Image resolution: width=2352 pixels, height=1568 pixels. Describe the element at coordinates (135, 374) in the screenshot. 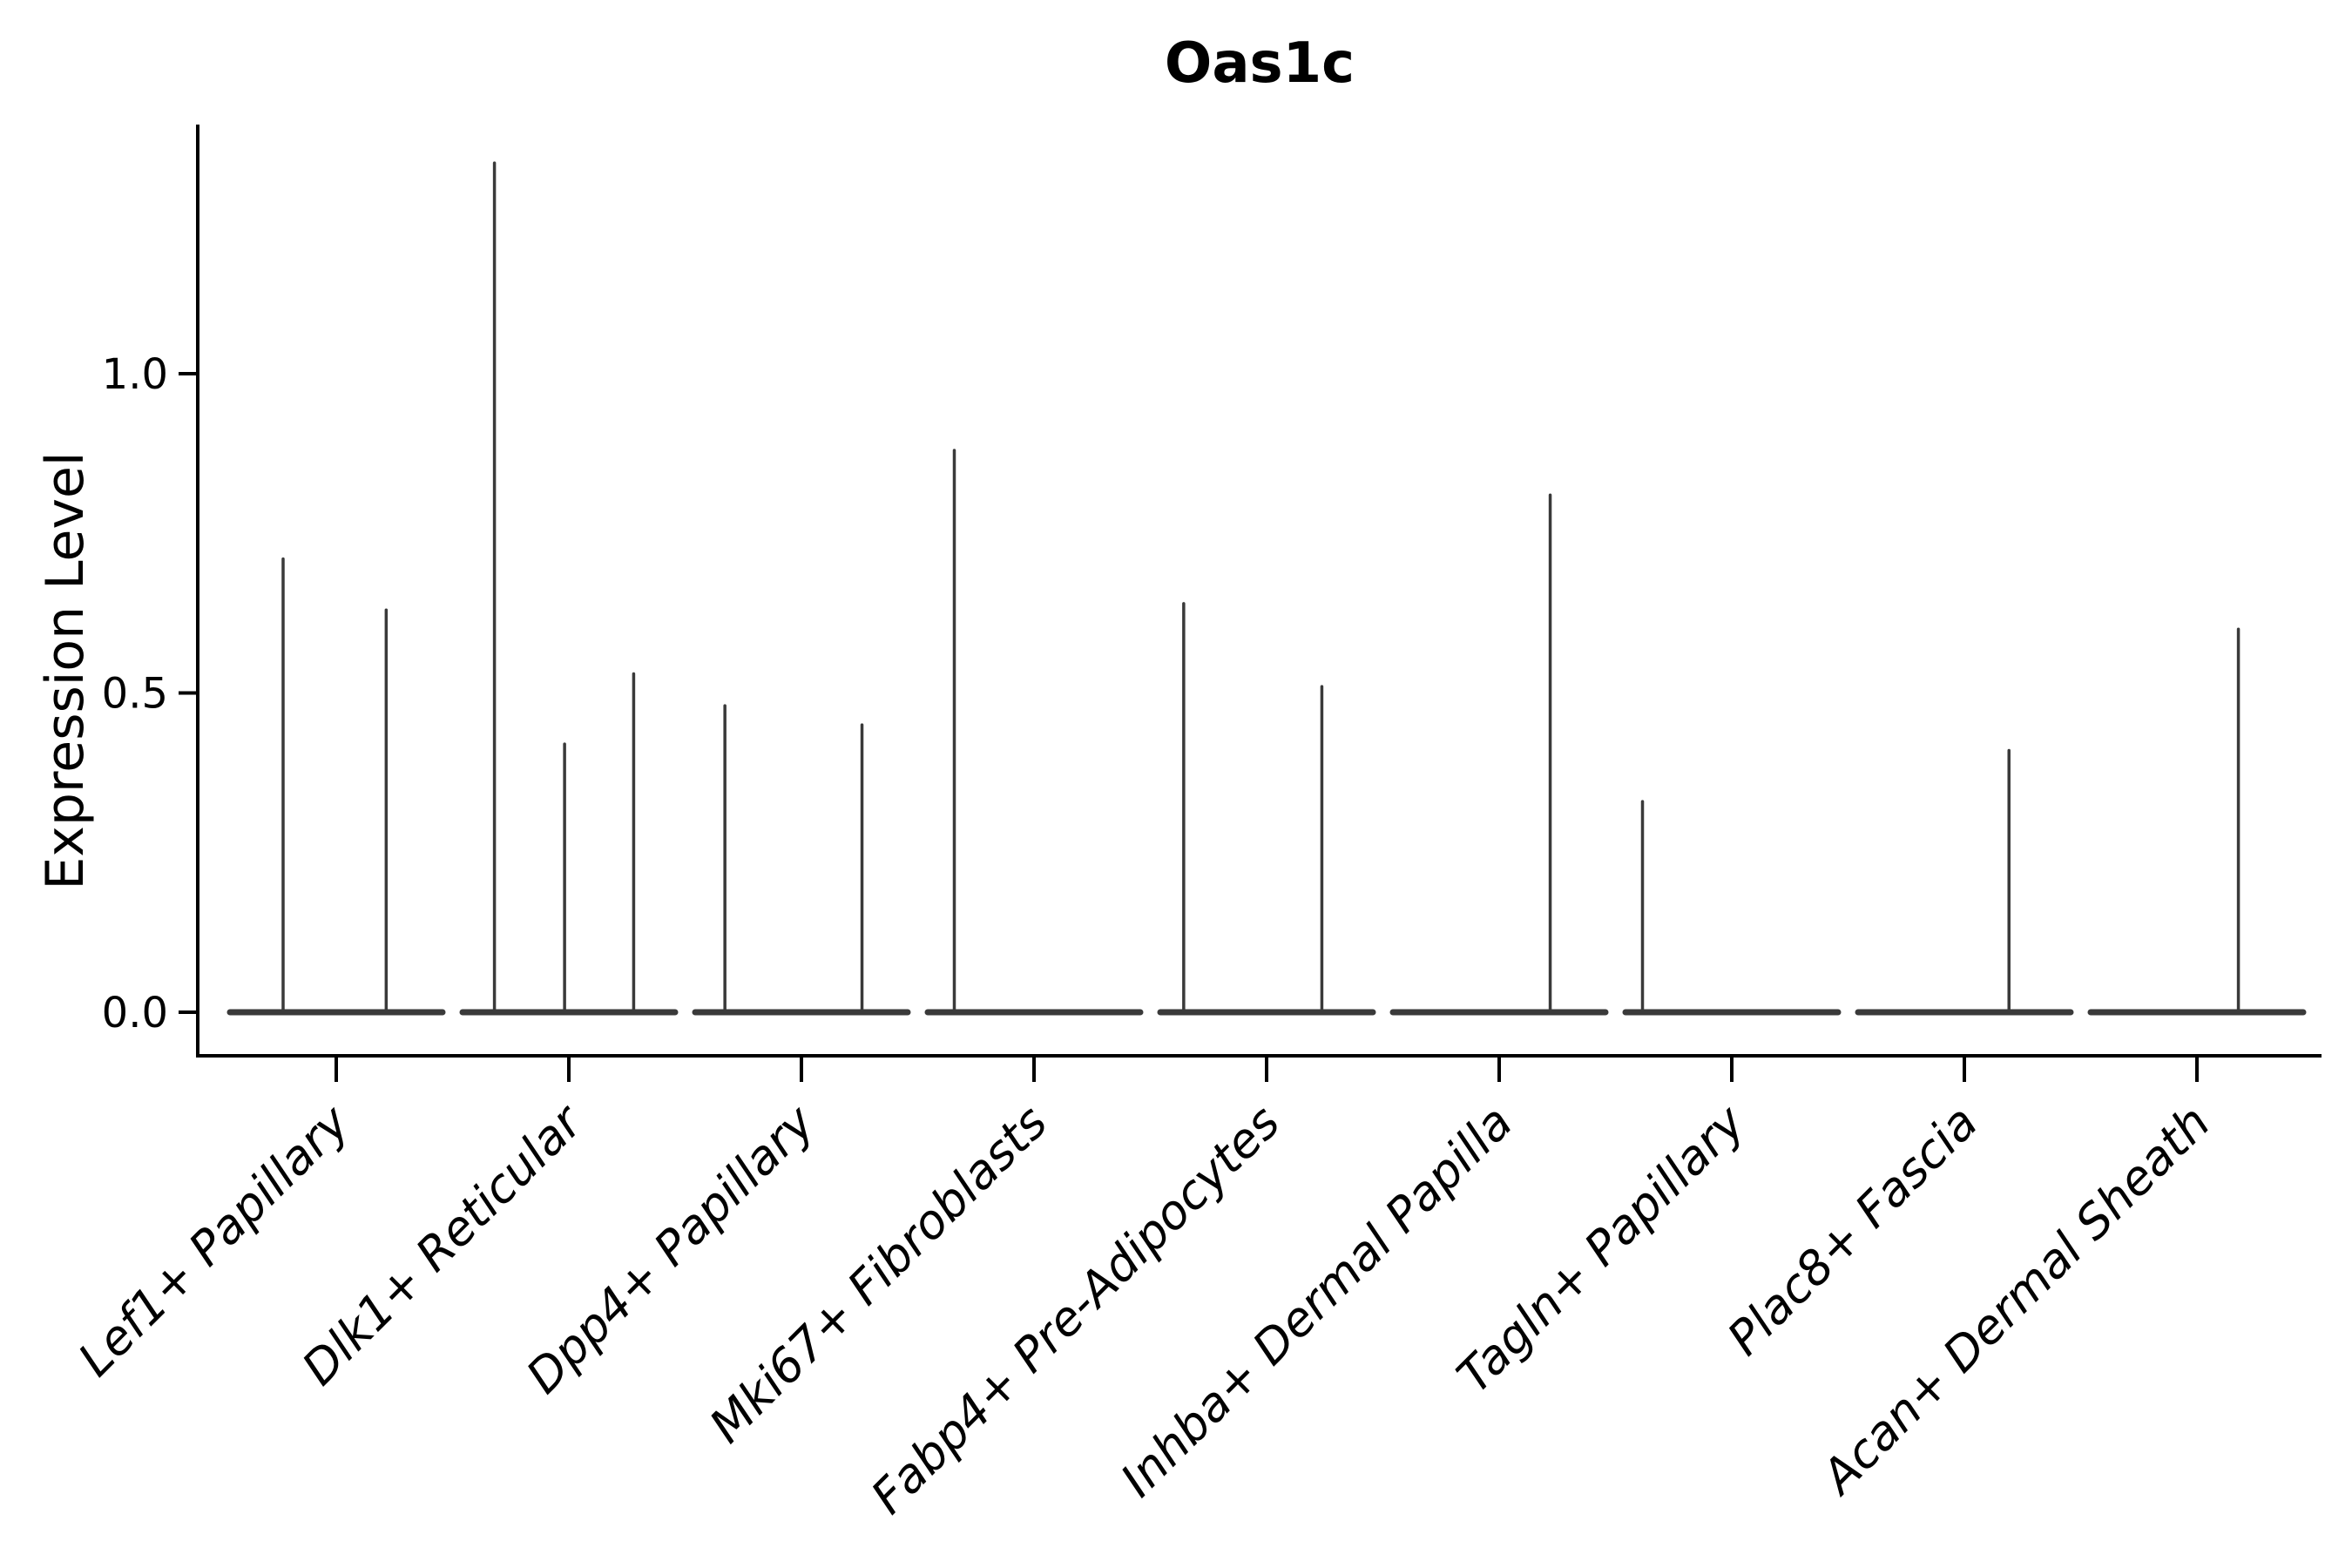

I see `y-tick-label: 1.0` at that location.